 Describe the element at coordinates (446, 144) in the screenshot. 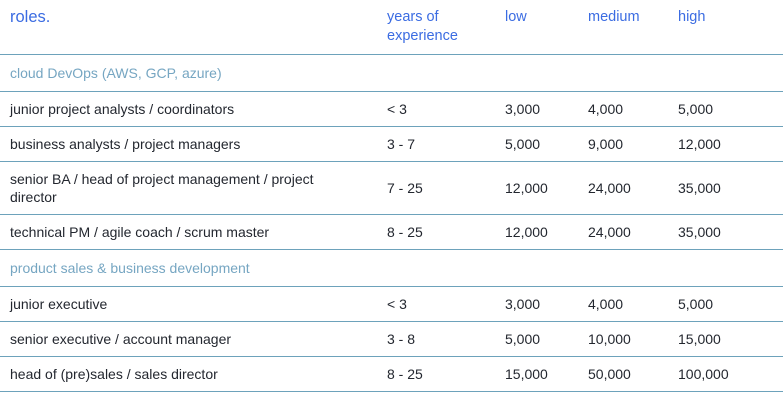

I see `years-cell: 3 - 7` at that location.